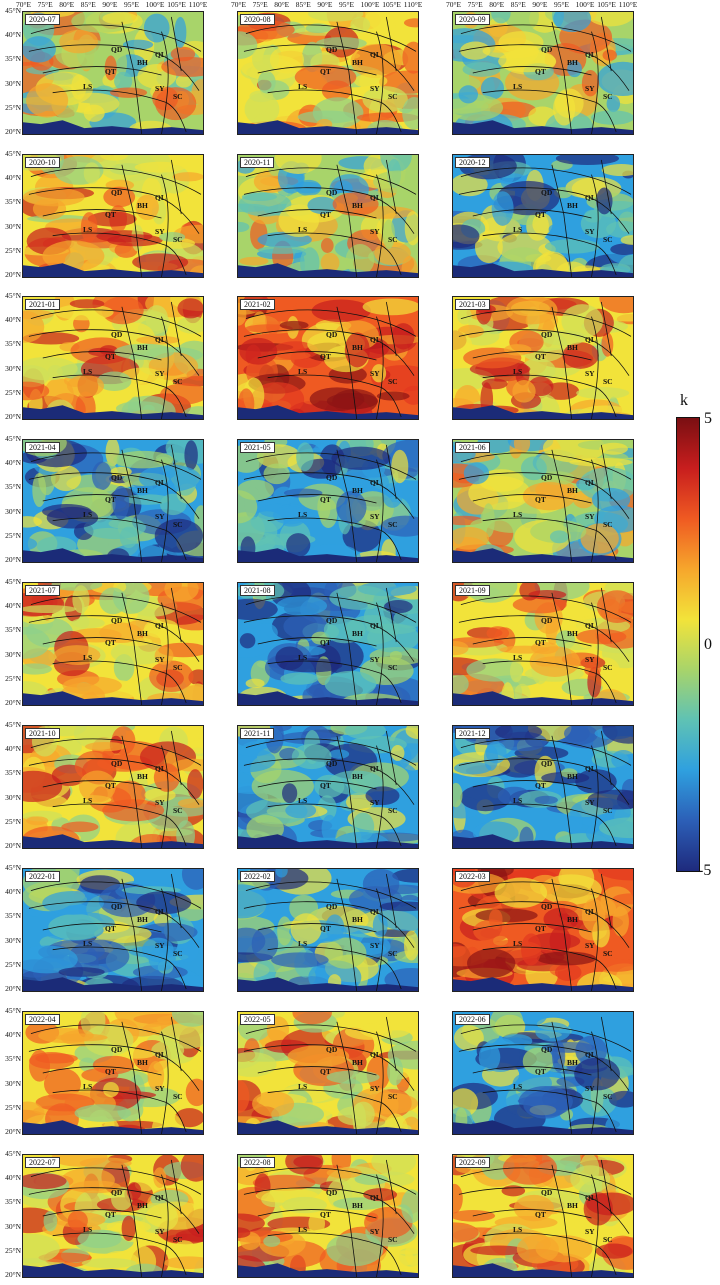 The width and height of the screenshot is (720, 1285). What do you see at coordinates (472, 876) in the screenshot?
I see `panel-date-label: 2022-03` at bounding box center [472, 876].